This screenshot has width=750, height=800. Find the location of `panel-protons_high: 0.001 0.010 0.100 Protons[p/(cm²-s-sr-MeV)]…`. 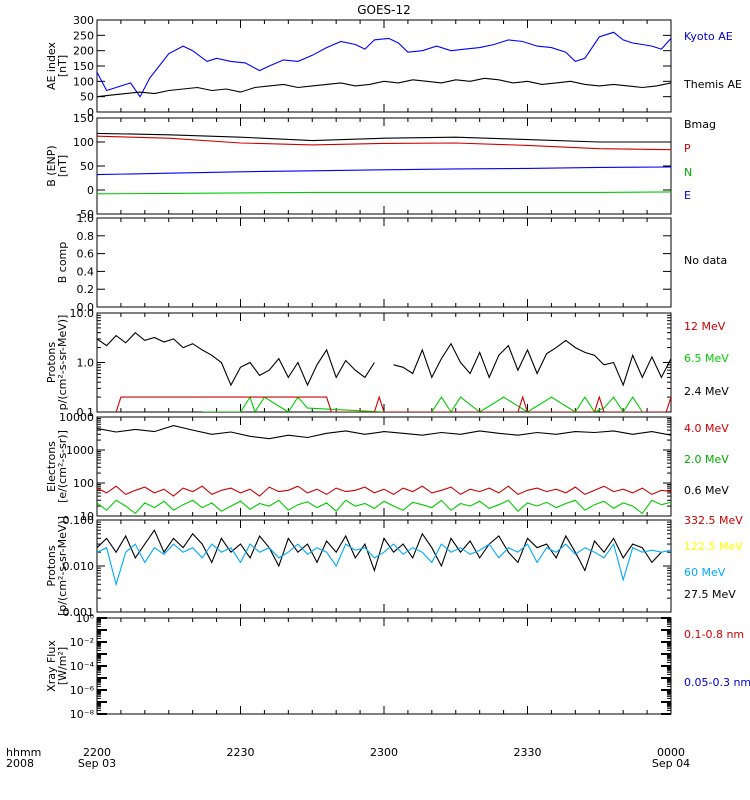

panel-protons_high: 0.001 0.010 0.100 Protons[p/(cm²-s-sr-MeV)]… is located at coordinates (394, 566).